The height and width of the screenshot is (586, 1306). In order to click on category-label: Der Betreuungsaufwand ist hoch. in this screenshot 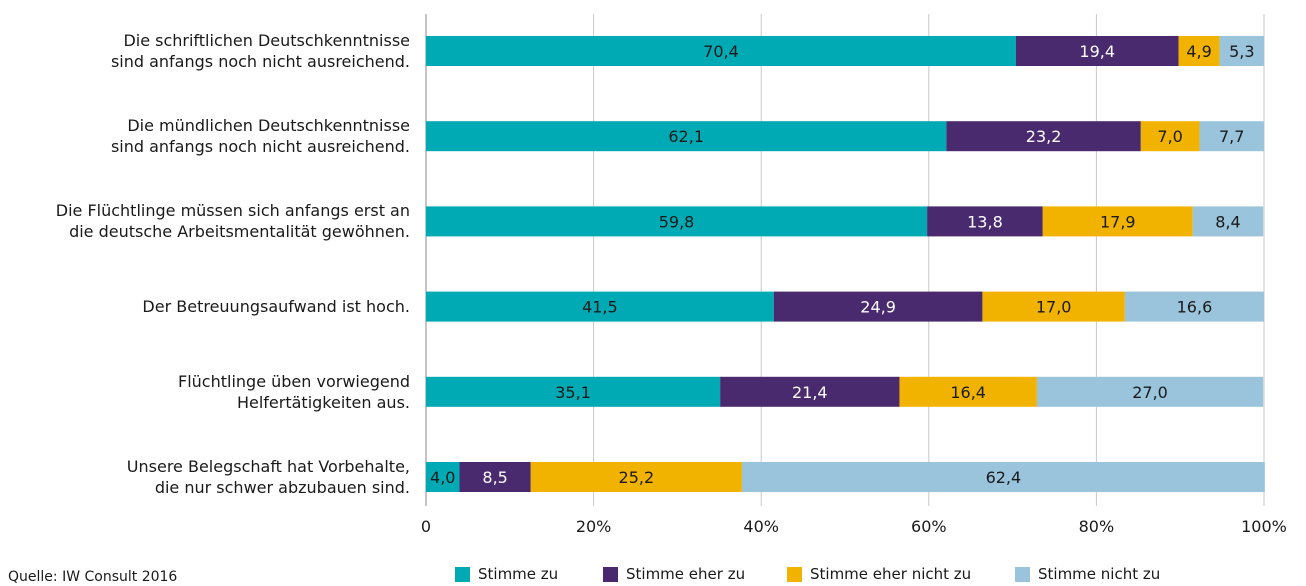, I will do `click(205, 306)`.